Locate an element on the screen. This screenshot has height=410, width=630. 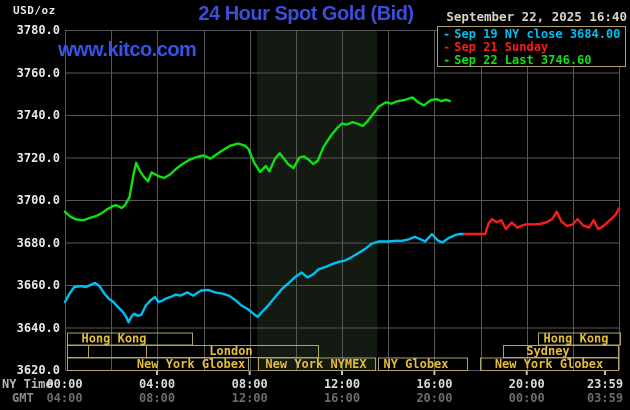
y-tick-label: 3660.0 is located at coordinates (38, 285).